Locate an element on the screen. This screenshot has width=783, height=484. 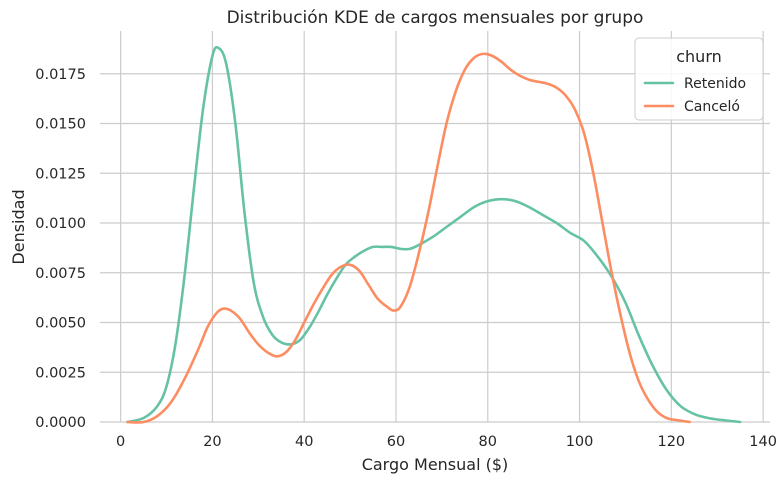
y-tick-label: 0.0050 is located at coordinates (60, 324).